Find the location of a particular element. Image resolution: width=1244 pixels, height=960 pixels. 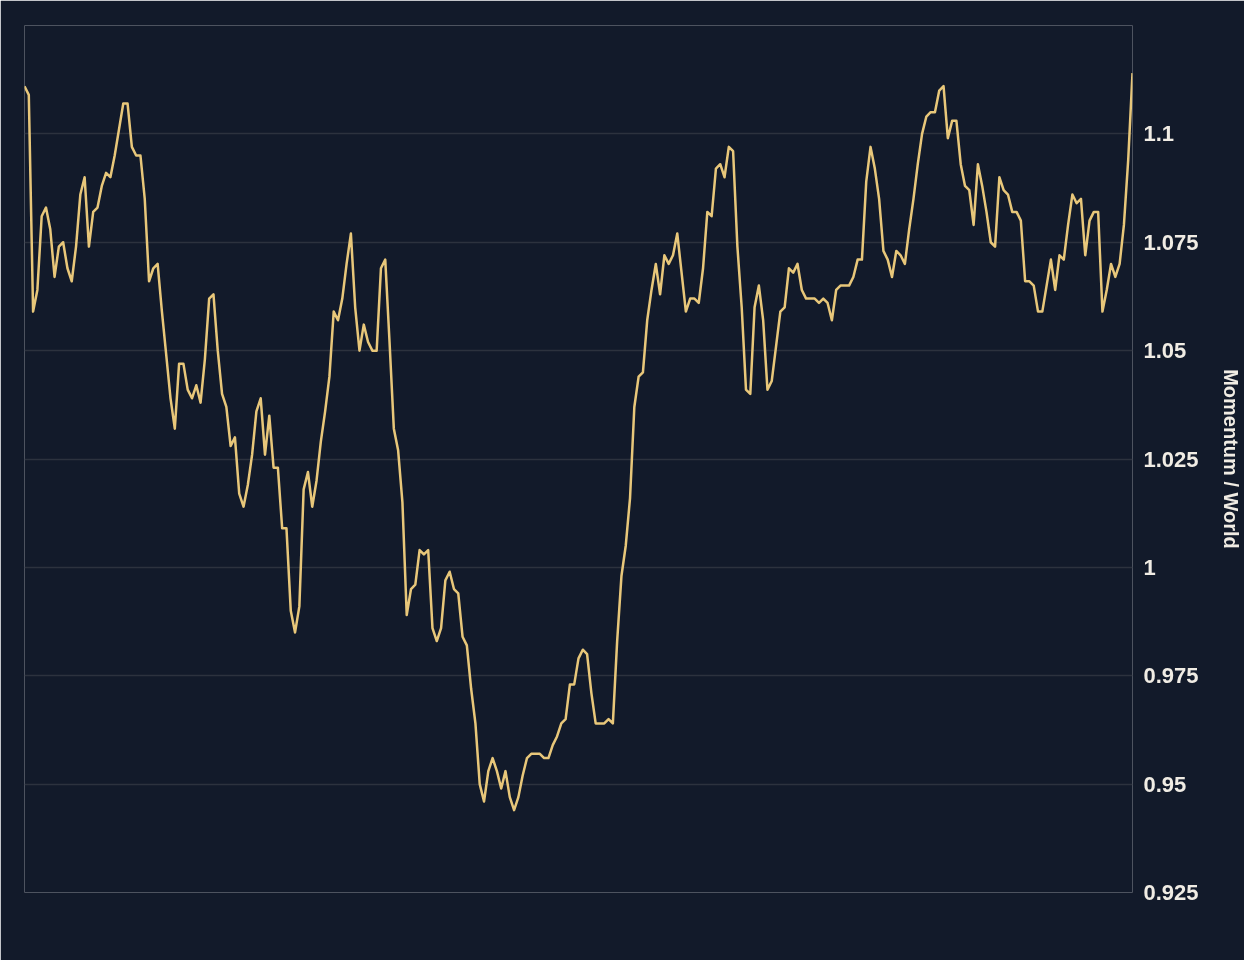

y-axis-title: Momentum / World is located at coordinates (1230, 459).